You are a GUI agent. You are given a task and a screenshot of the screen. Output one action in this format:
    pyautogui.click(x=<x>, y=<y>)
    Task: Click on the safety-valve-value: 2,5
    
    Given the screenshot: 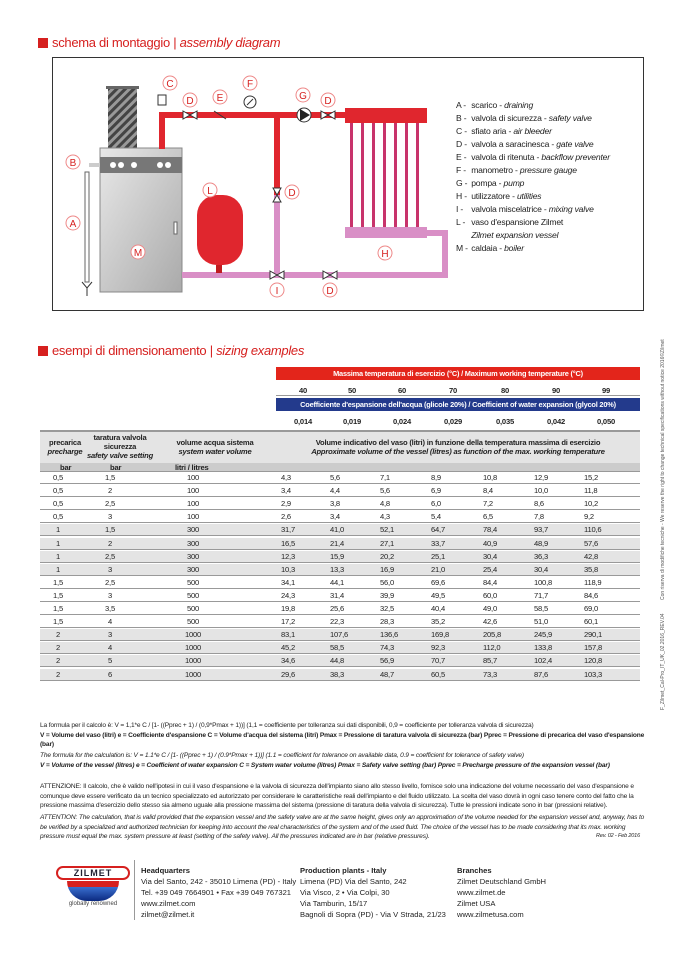 What is the action you would take?
    pyautogui.click(x=110, y=504)
    